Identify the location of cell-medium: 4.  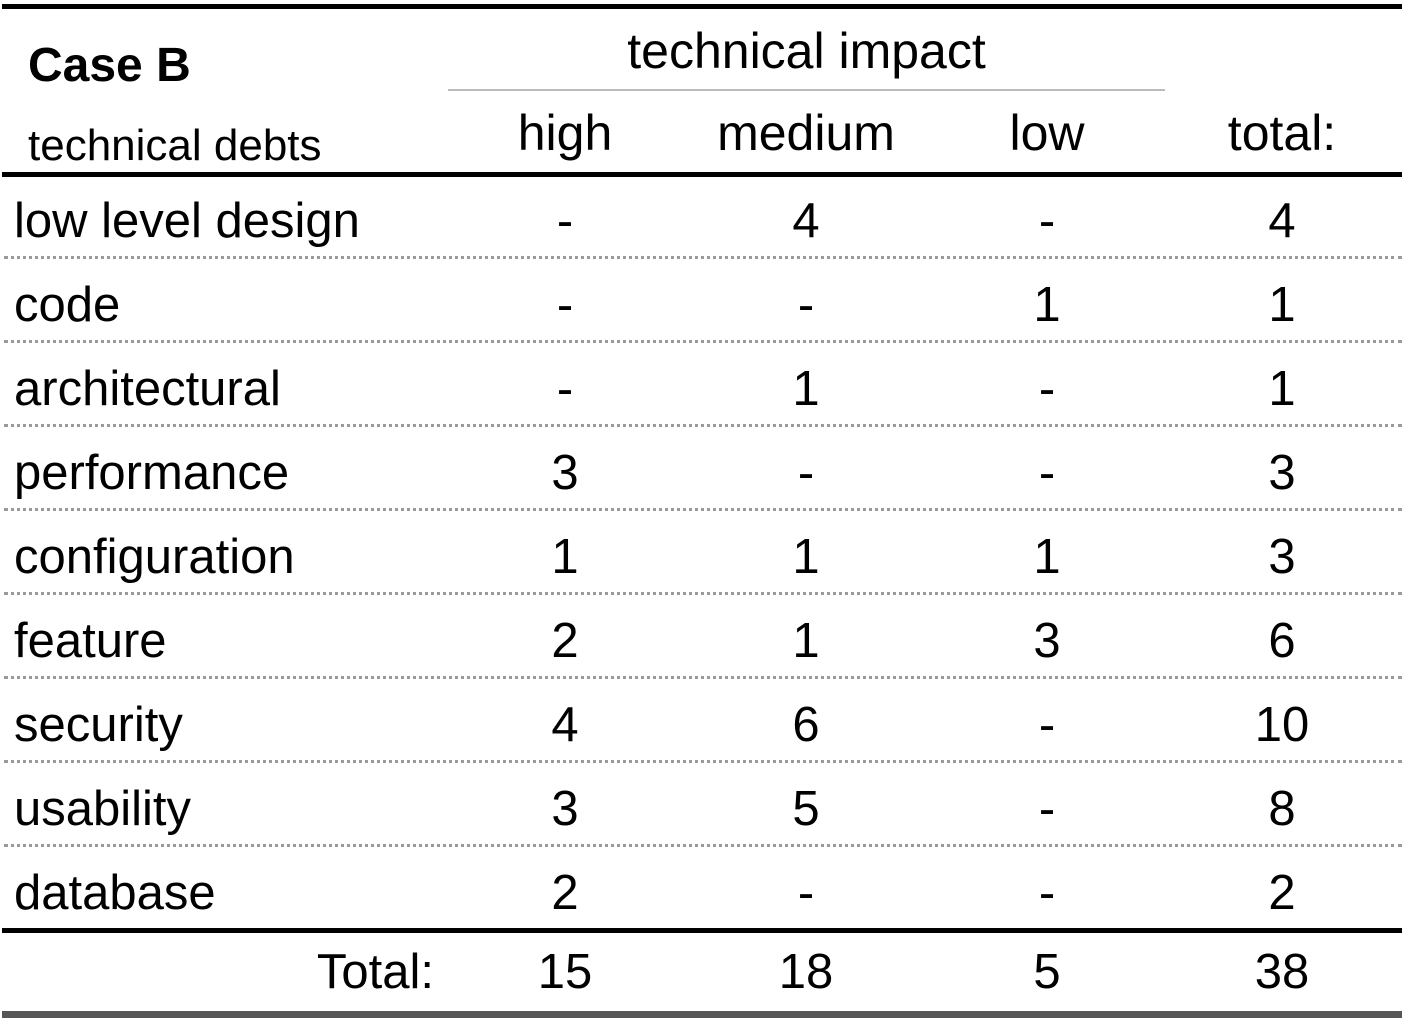
(806, 221).